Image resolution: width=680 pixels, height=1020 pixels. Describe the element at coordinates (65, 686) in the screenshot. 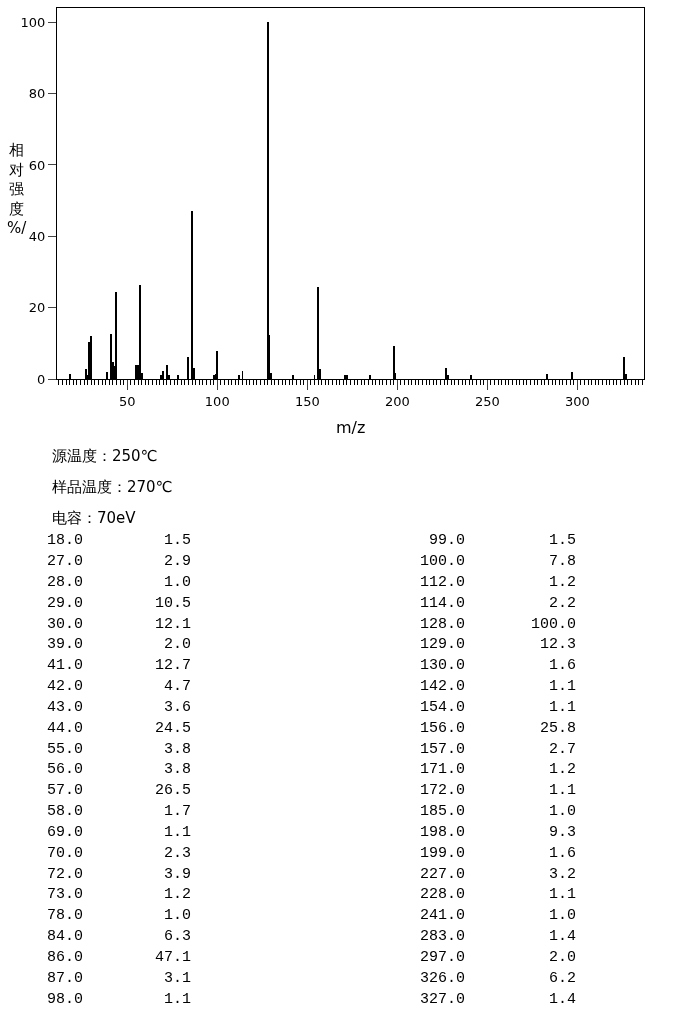

I see `text: 42.0` at that location.